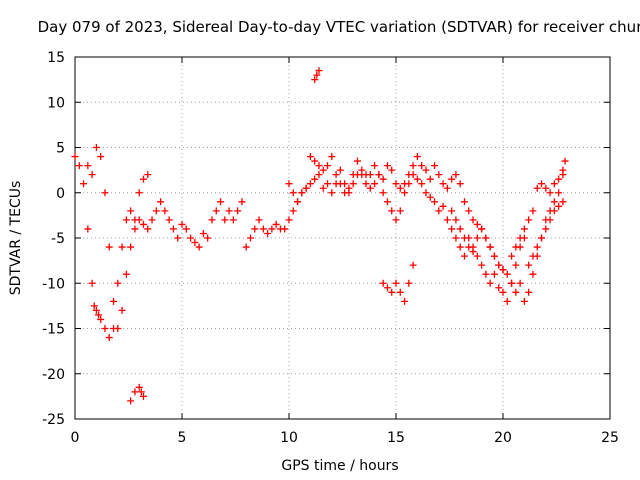 Image resolution: width=640 pixels, height=480 pixels. Describe the element at coordinates (53, 420) in the screenshot. I see `y-tick-label: -25` at that location.